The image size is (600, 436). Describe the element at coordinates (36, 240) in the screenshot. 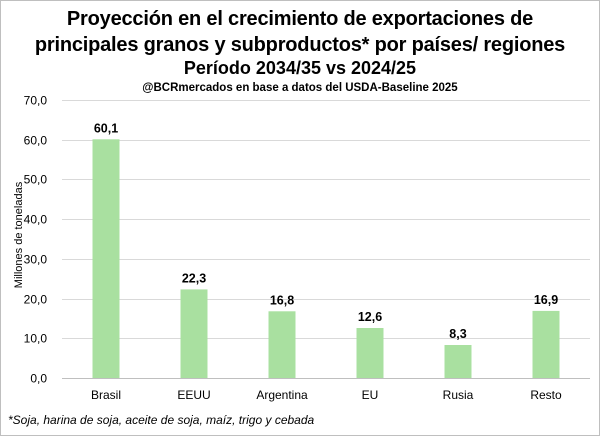

I see `y-axis-ticks: 0,0 10,0 20,0 30,0 40,0 50,0 60,0 70,0` at that location.